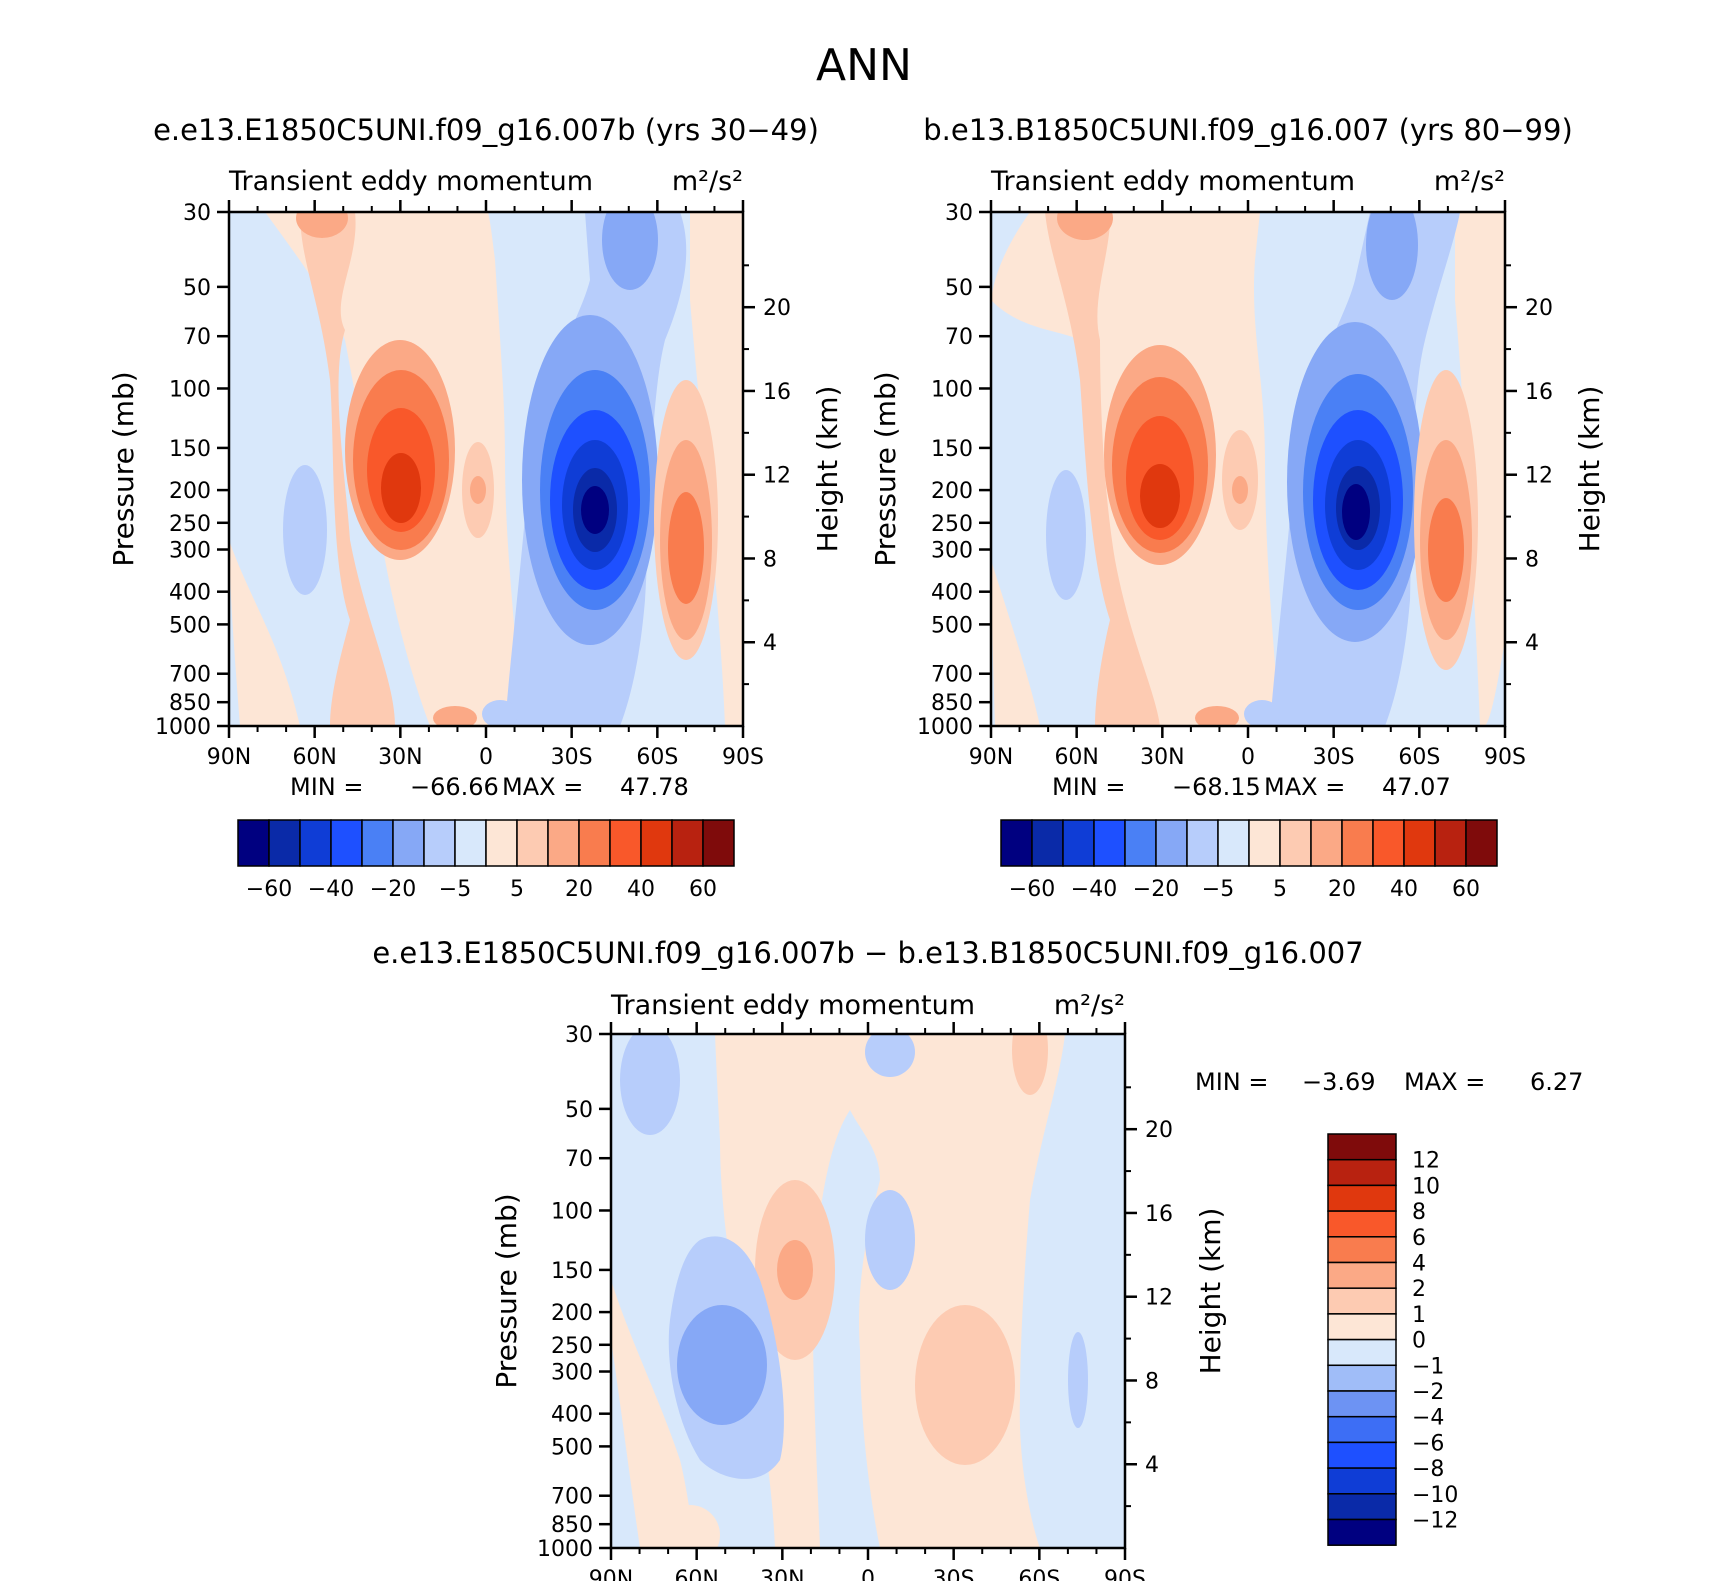 This screenshot has height=1581, width=1710. What do you see at coordinates (1248, 469) in the screenshot?
I see `panel-right-plot-area` at bounding box center [1248, 469].